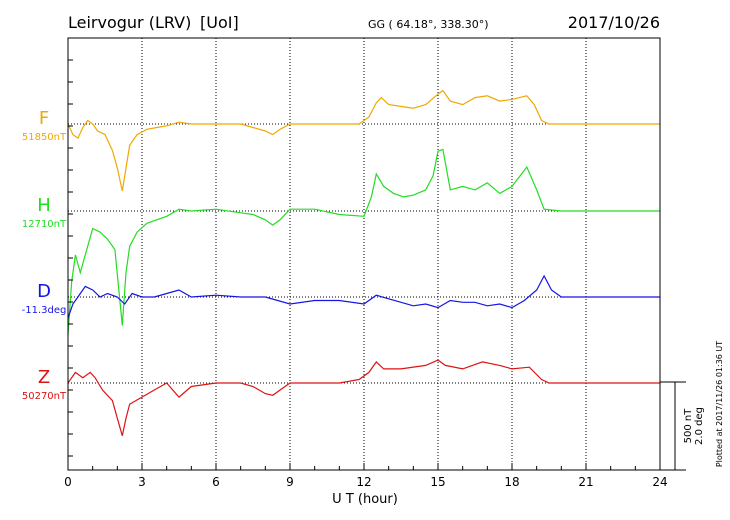  What do you see at coordinates (44, 137) in the screenshot?
I see `series-f-baseline: 51850nT` at bounding box center [44, 137].